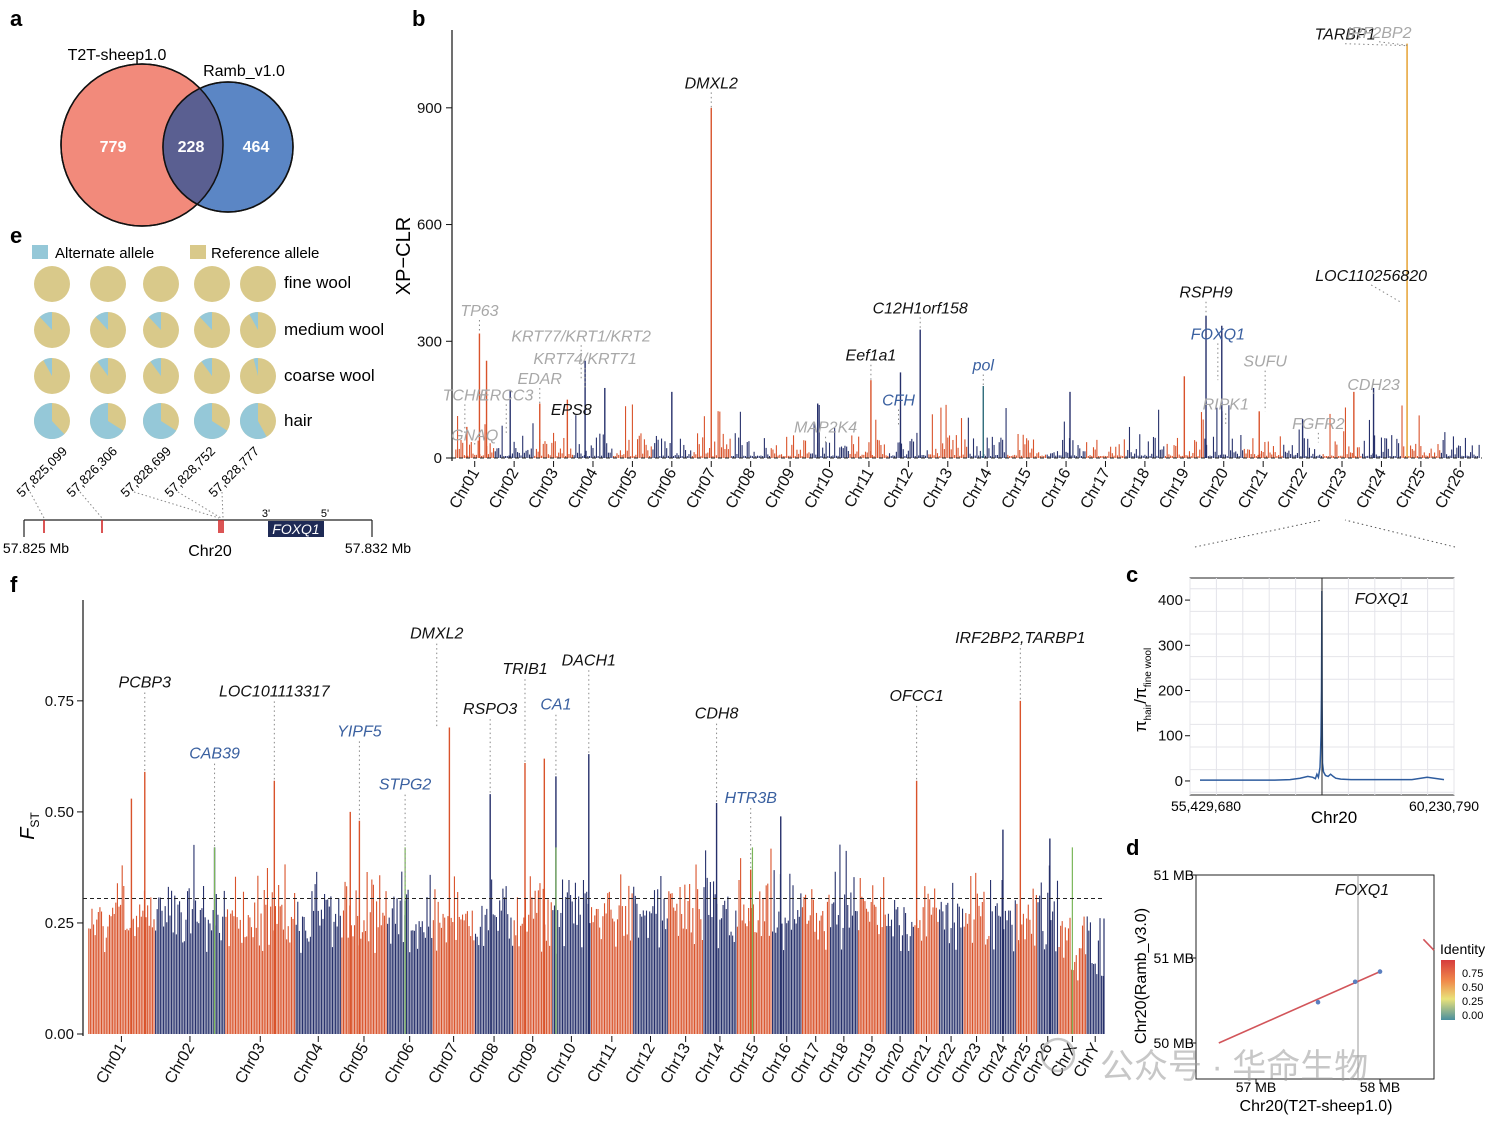 The width and height of the screenshot is (1492, 1126). What do you see at coordinates (504, 488) in the screenshot?
I see `xpclr-chr-label: Chr02` at bounding box center [504, 488].